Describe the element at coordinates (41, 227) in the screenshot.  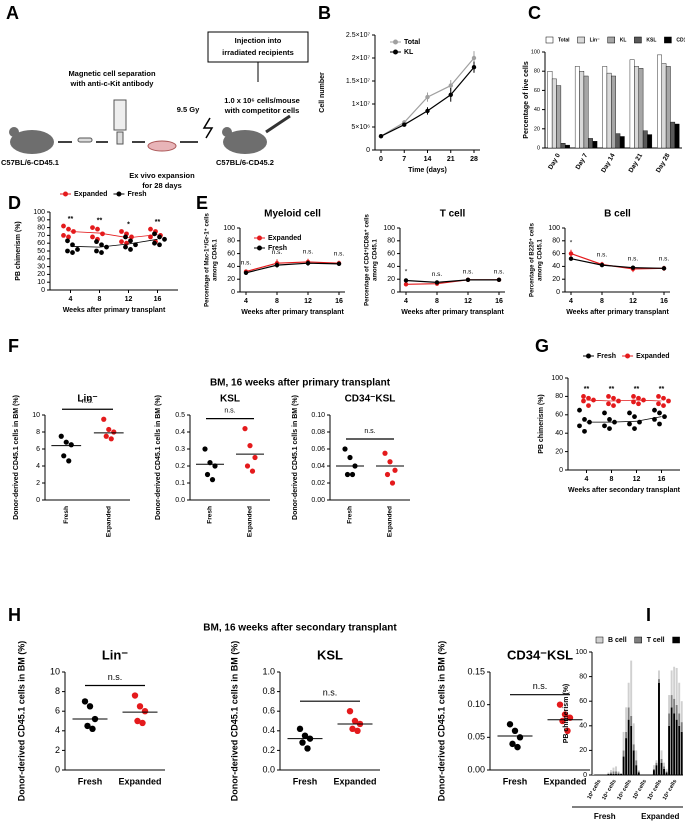
I see `y-tick-label: 80` at that location.